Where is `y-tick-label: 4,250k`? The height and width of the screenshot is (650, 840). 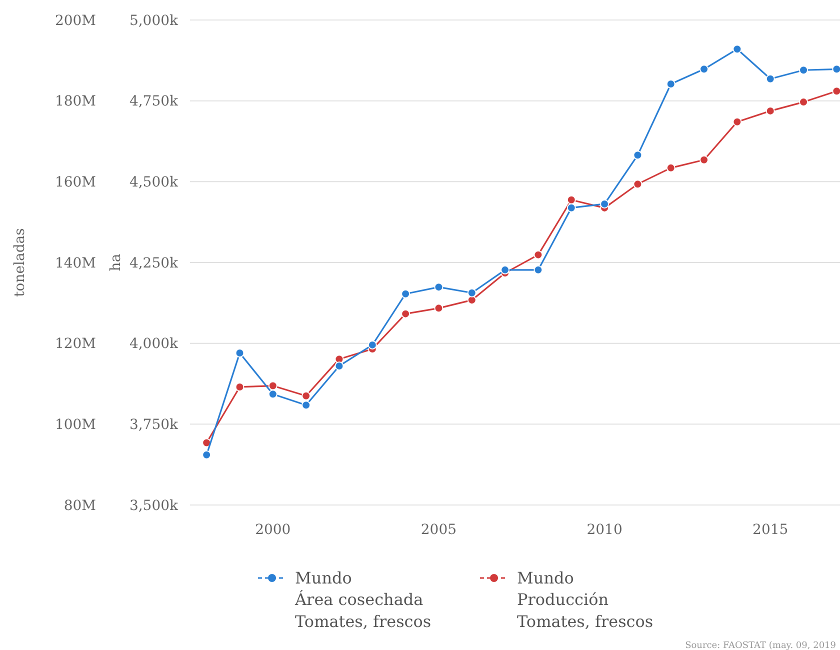
y-tick-label: 4,250k is located at coordinates (154, 263).